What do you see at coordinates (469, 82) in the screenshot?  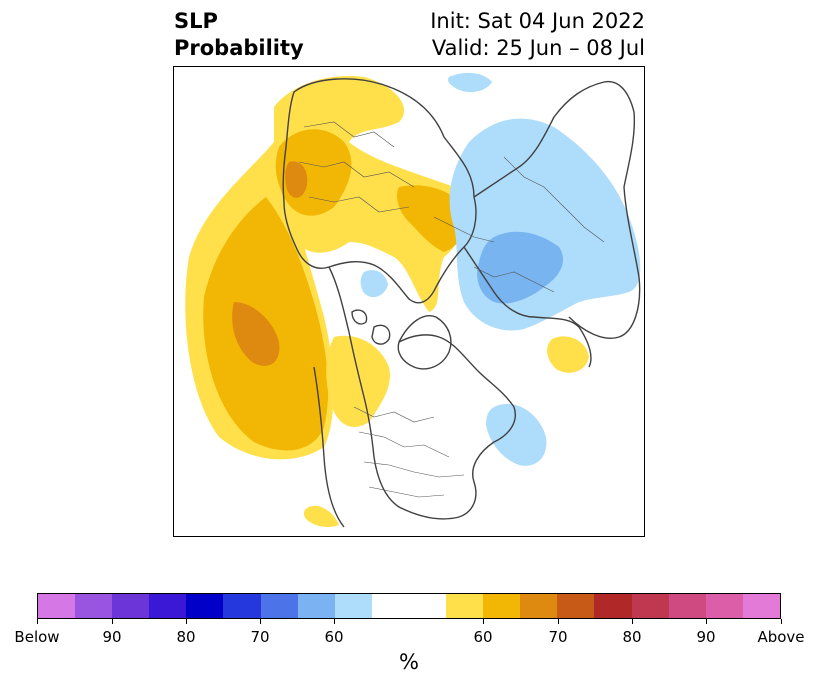 I see `below-60-arctic` at bounding box center [469, 82].